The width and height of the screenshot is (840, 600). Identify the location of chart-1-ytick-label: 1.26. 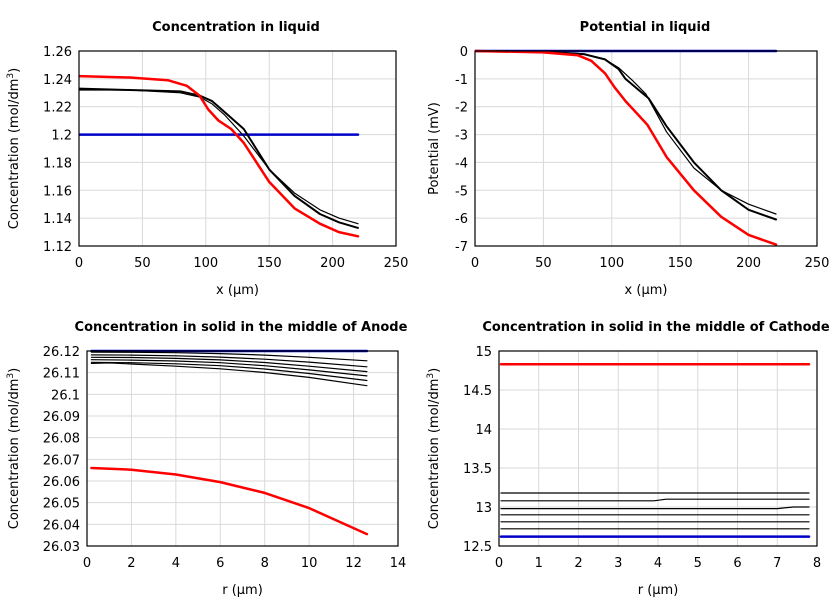
(57, 52).